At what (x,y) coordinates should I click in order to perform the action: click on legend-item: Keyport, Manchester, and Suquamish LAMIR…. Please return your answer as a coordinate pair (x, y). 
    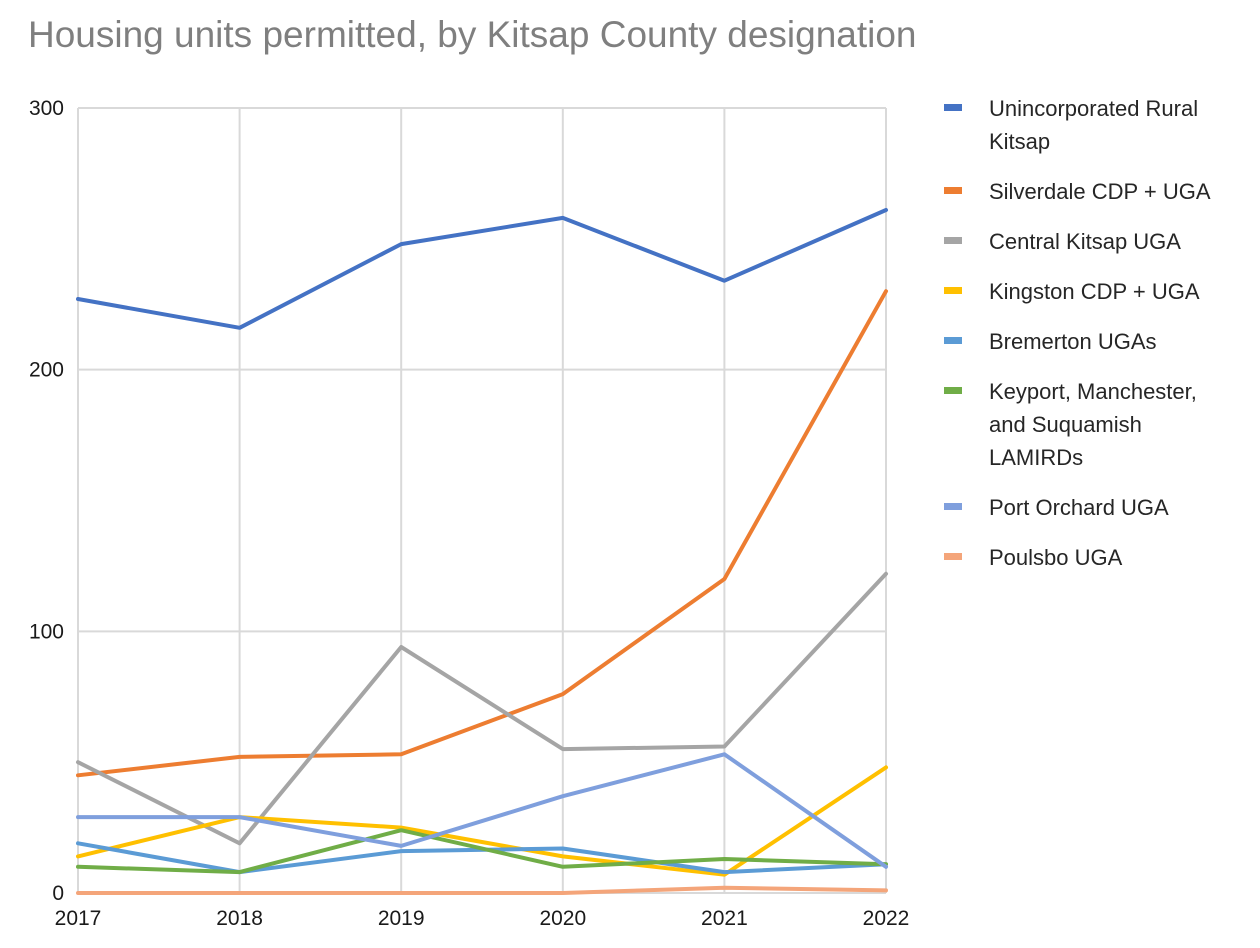
    Looking at the image, I should click on (1094, 424).